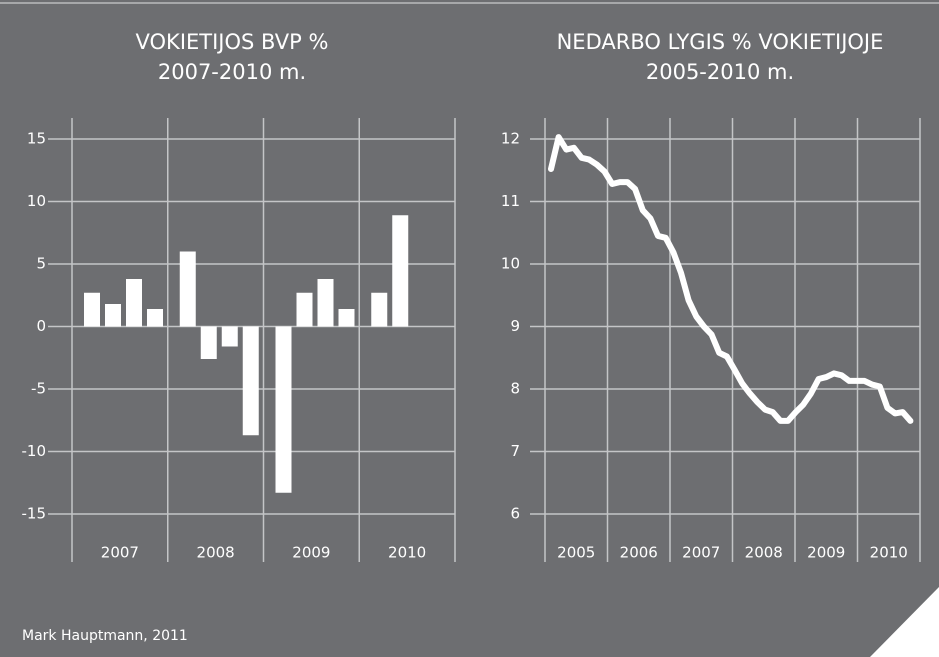 The image size is (939, 657). What do you see at coordinates (232, 42) in the screenshot?
I see `chart-title: VOKIETIJOS BVP %` at bounding box center [232, 42].